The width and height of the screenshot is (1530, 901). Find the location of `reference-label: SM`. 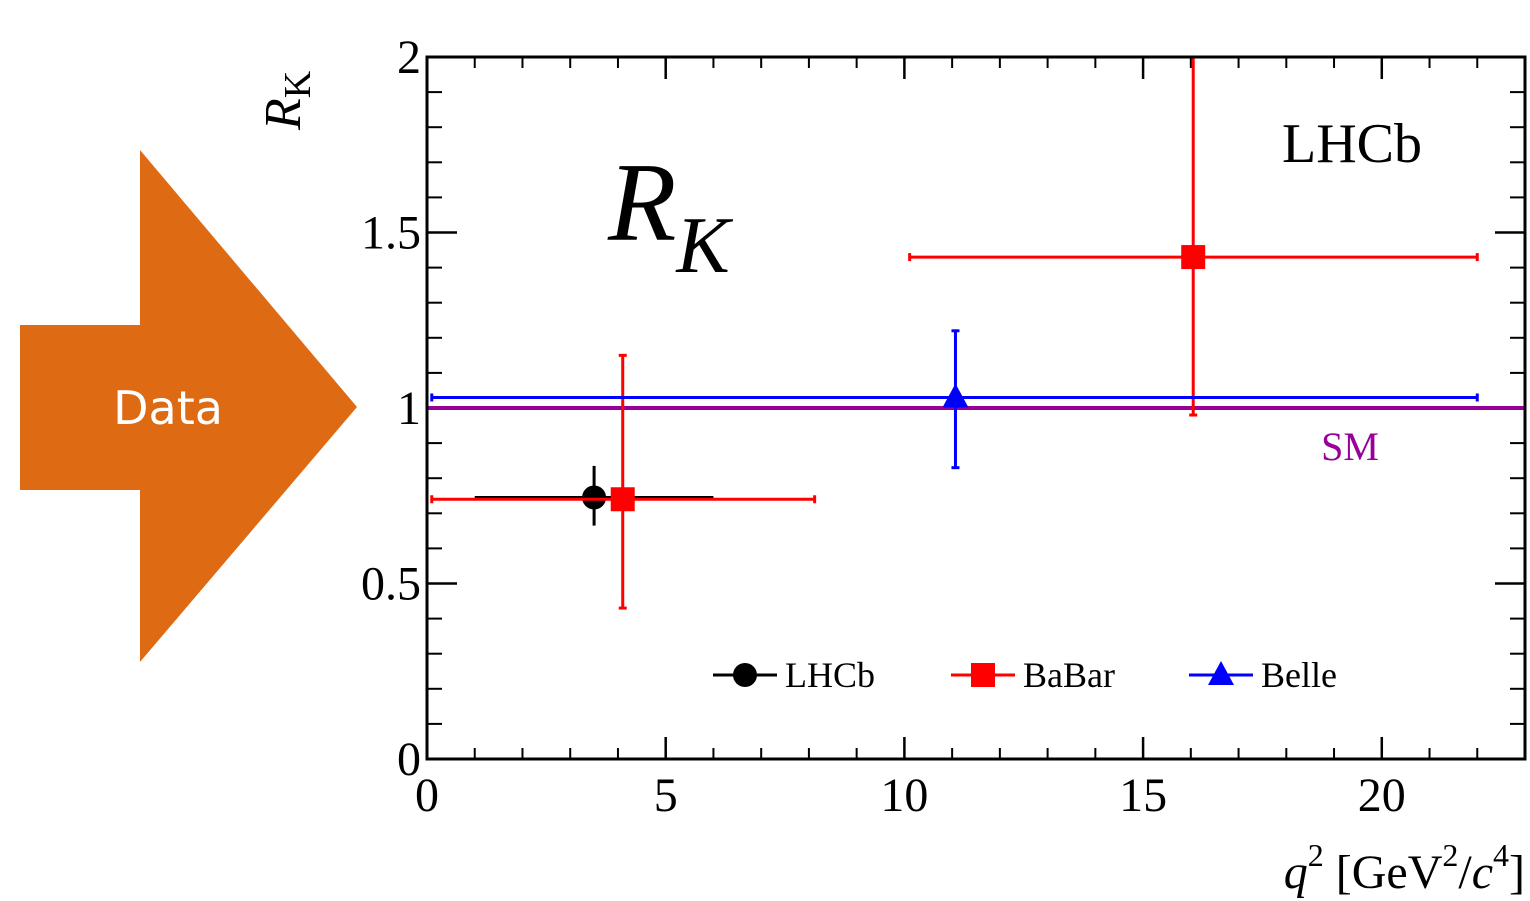

reference-label: SM is located at coordinates (1350, 446).